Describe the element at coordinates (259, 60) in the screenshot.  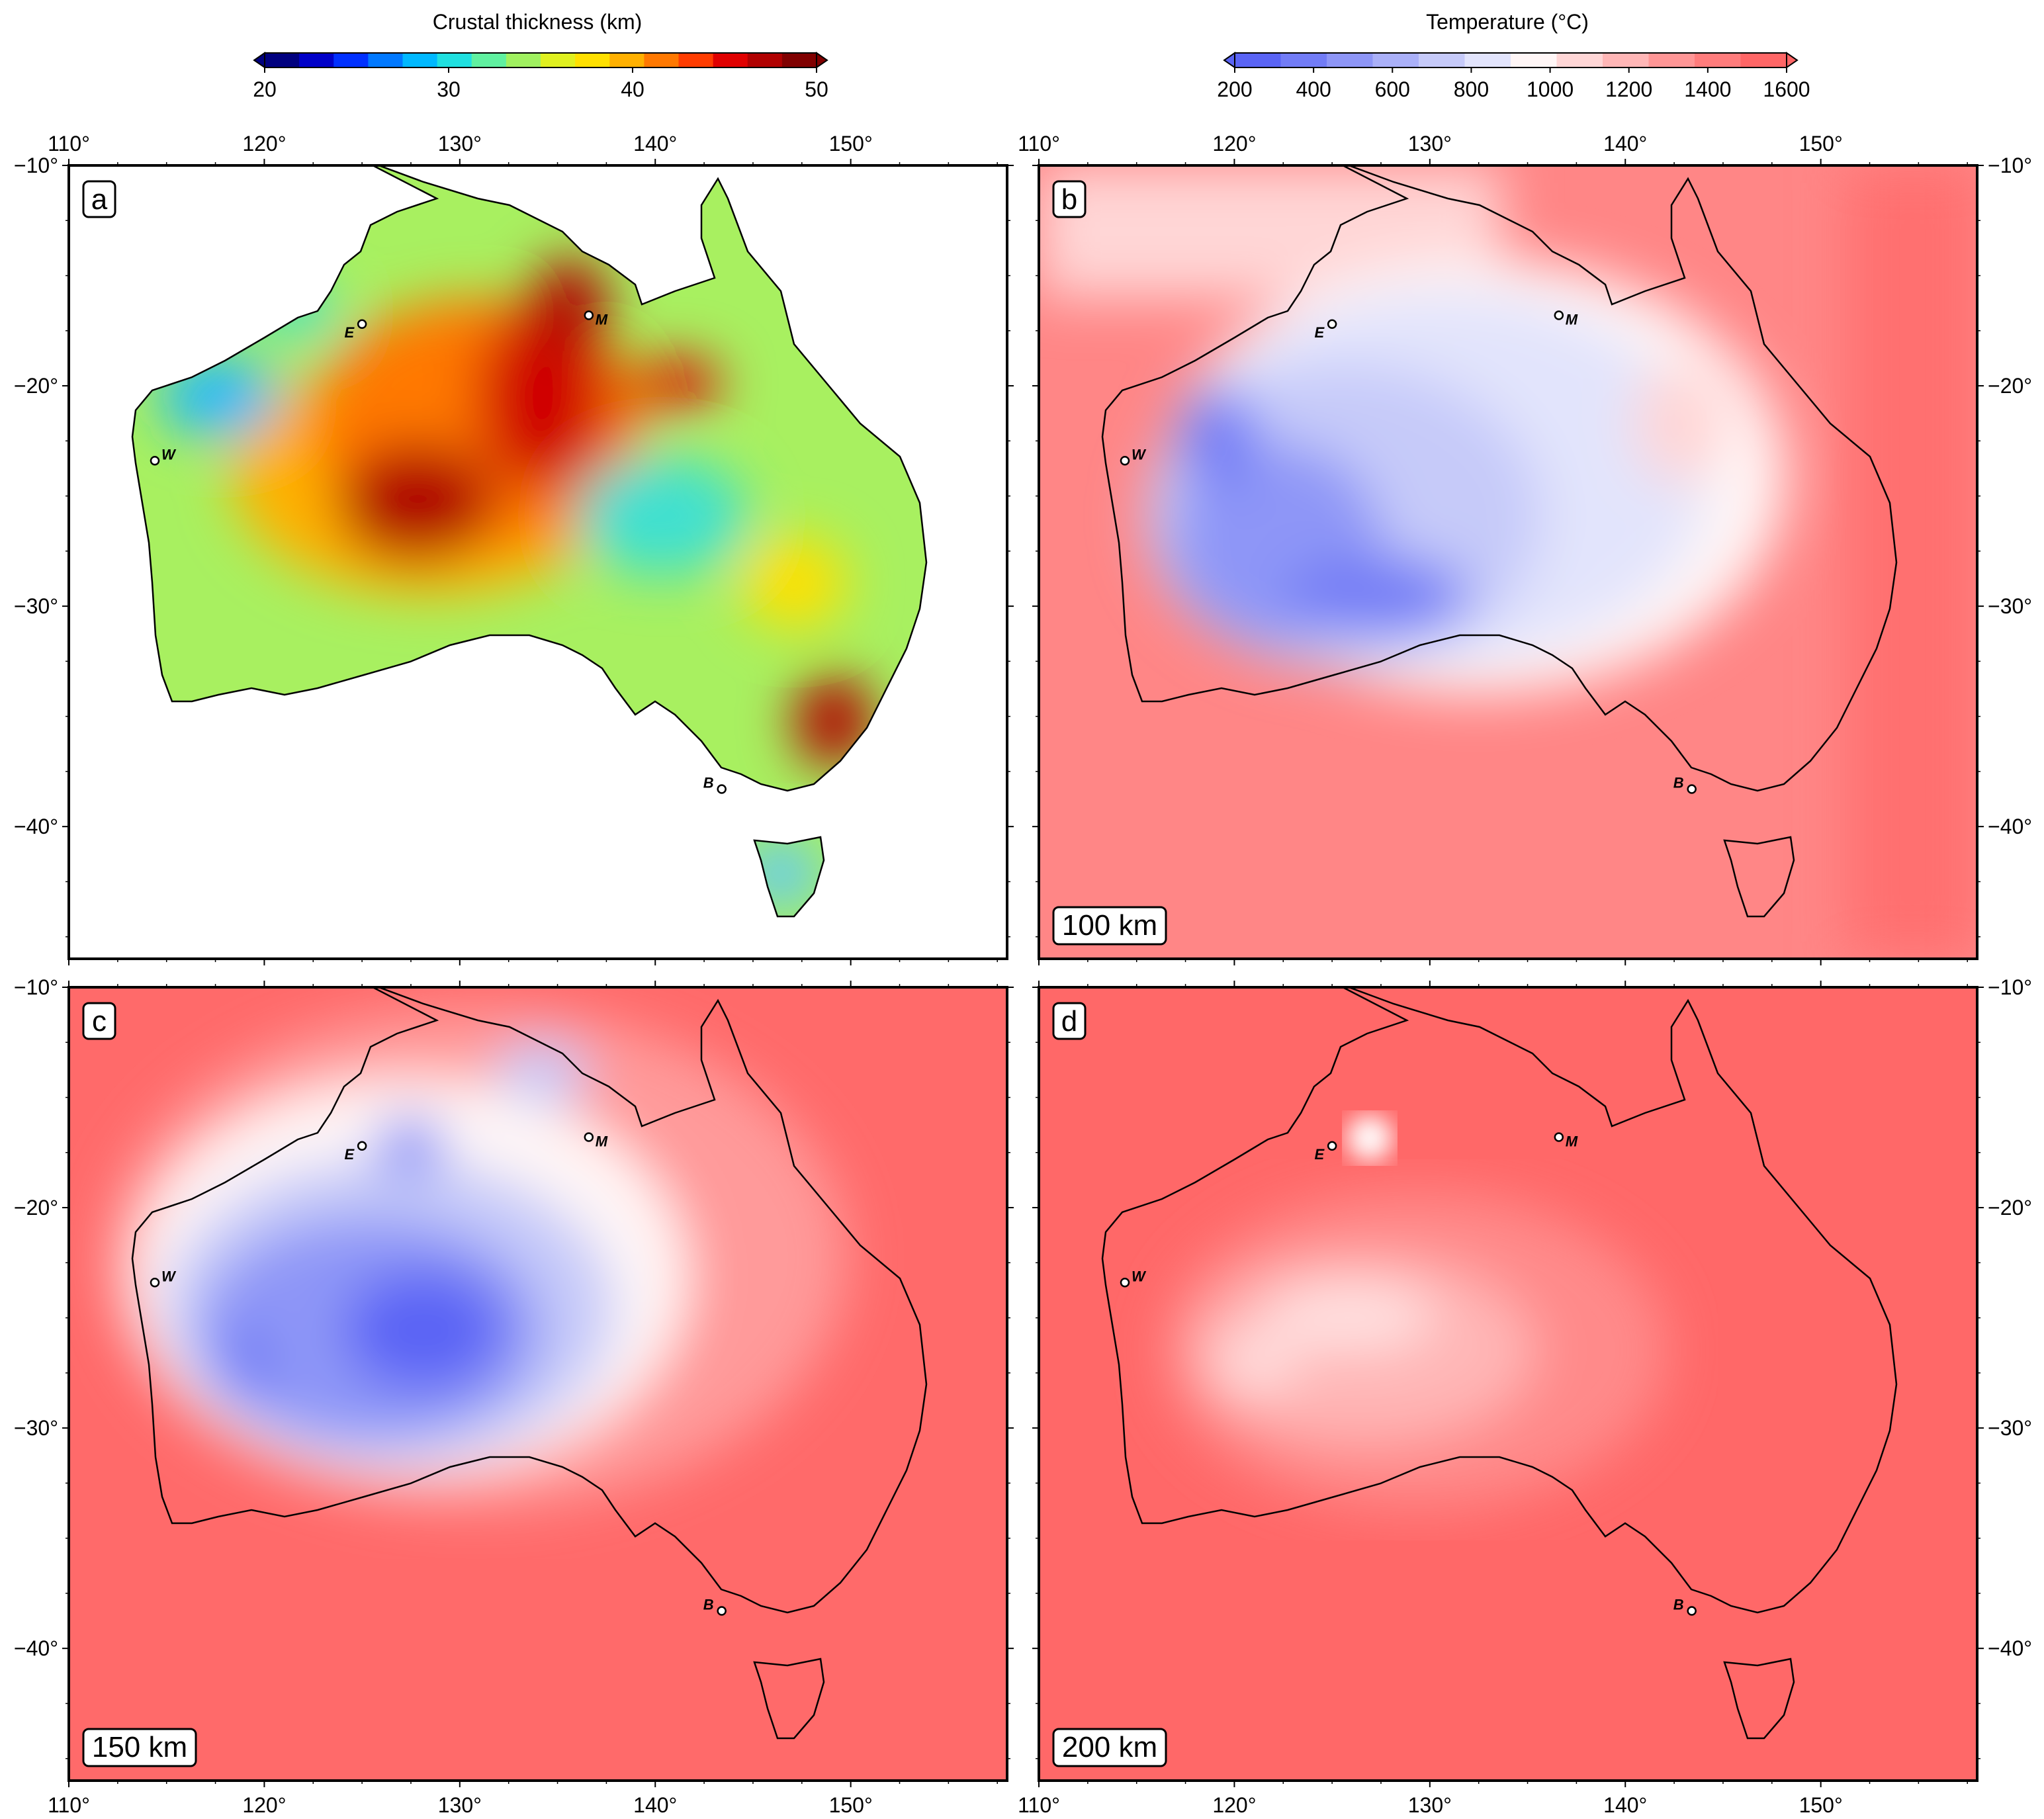
I see `crustal-colorbar-low-arrow` at that location.